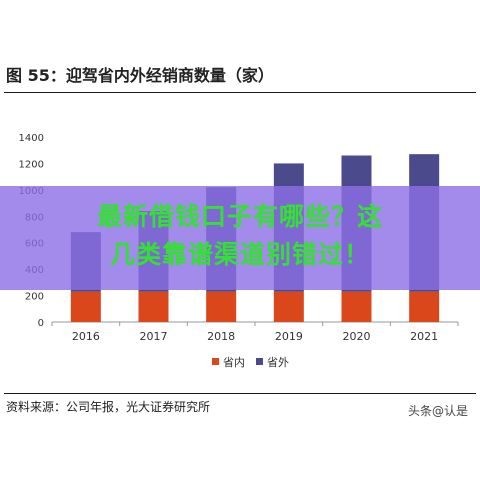 This screenshot has width=480, height=480. Describe the element at coordinates (108, 407) in the screenshot. I see `source-note: 资料来源：公司年报，光大证券研究所` at that location.